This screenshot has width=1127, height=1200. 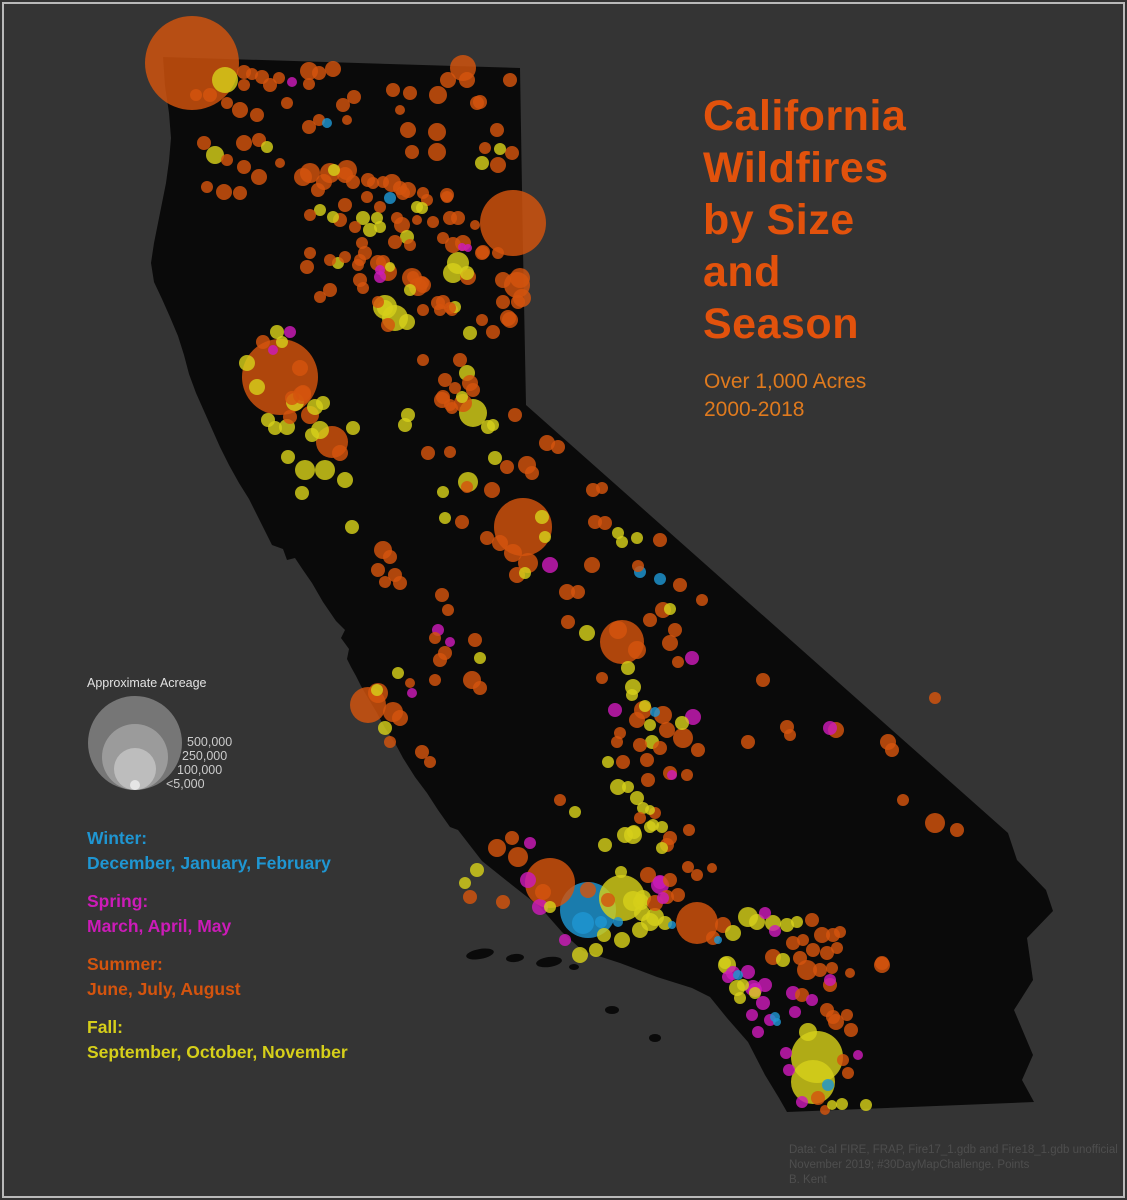 I want to click on season-legend-summer: Summer: June, July, August, so click(x=257, y=977).